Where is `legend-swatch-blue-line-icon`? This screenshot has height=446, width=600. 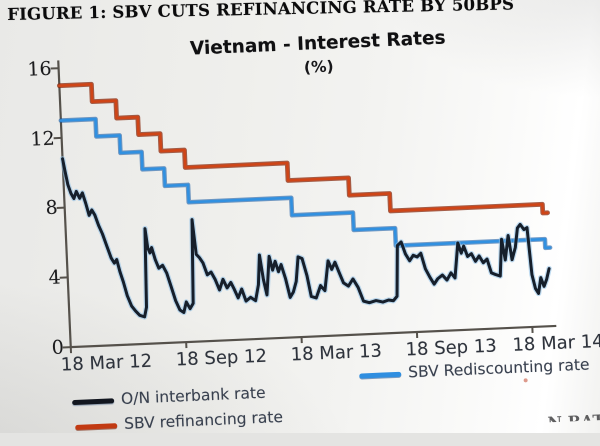 legend-swatch-blue-line-icon is located at coordinates (380, 375).